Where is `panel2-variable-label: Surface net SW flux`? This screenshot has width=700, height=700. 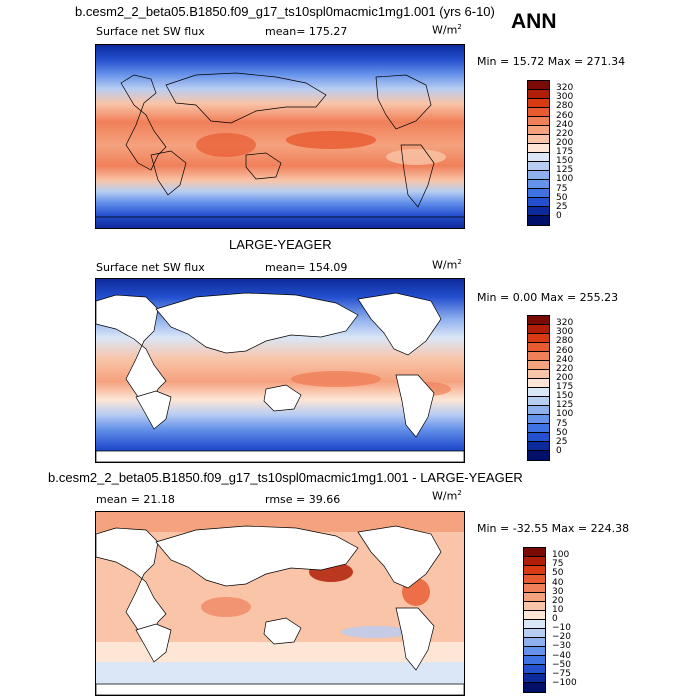
panel2-variable-label: Surface net SW flux is located at coordinates (150, 267).